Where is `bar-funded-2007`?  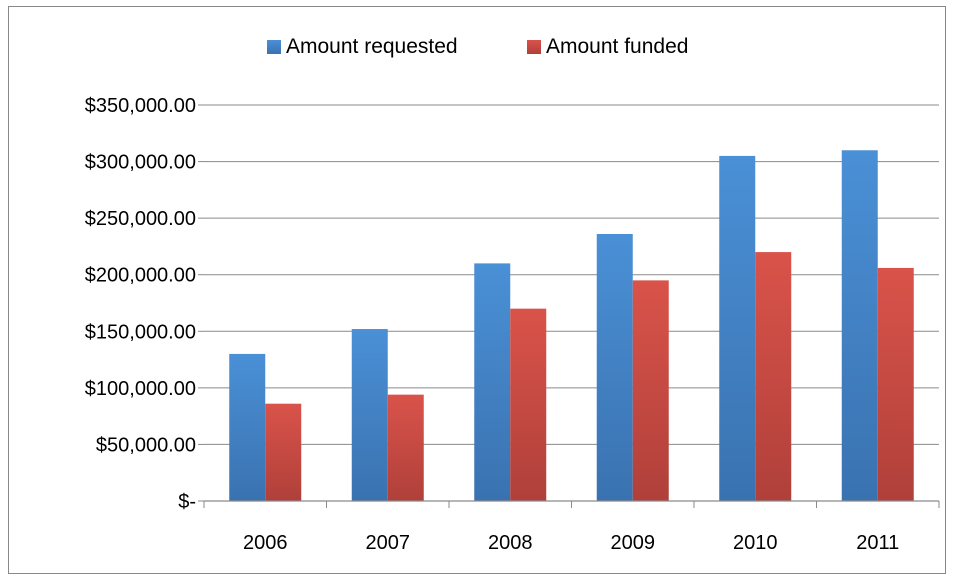 bar-funded-2007 is located at coordinates (405, 447).